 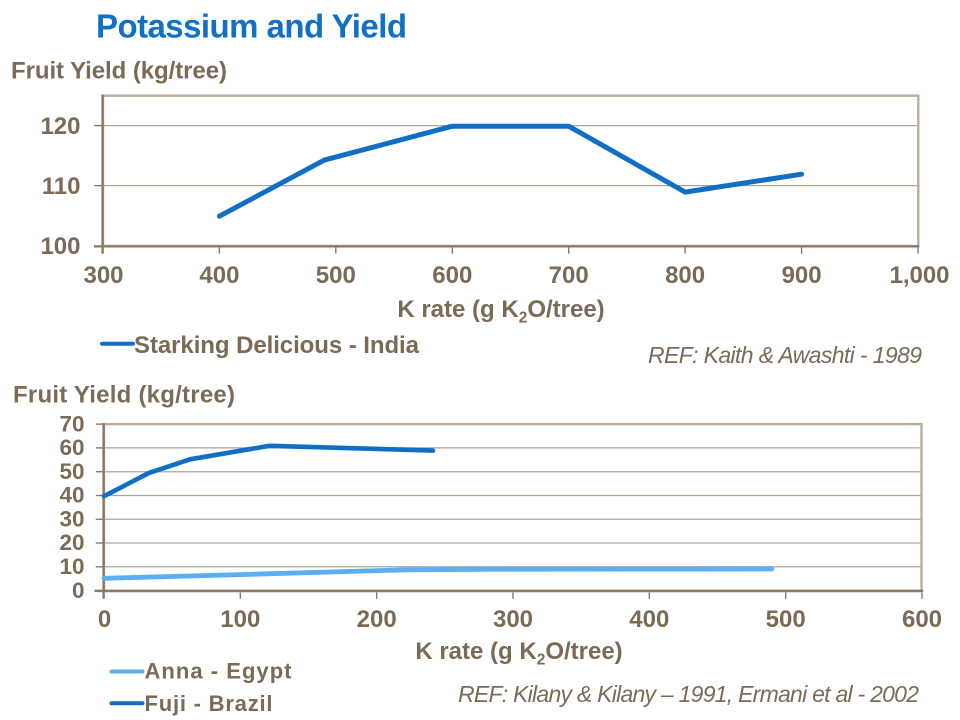 I want to click on svg-text: 70, so click(x=71, y=423).